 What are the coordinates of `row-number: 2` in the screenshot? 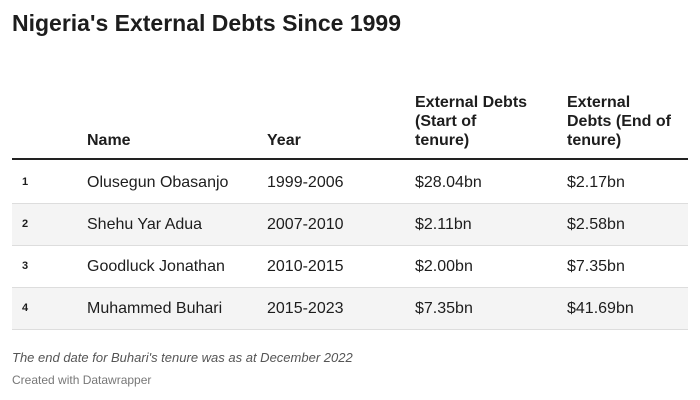 It's located at (25, 224).